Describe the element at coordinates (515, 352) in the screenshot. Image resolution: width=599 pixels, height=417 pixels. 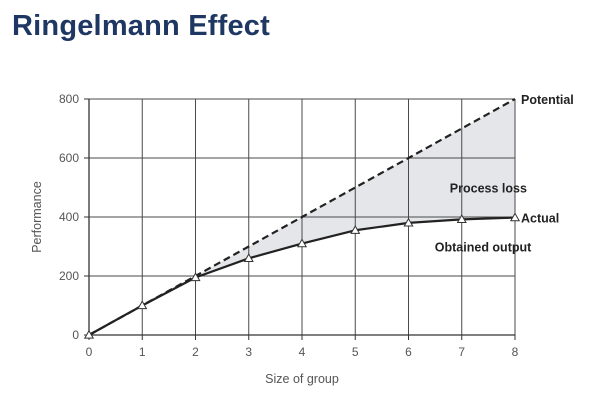
I see `x-tick-label: 8` at that location.